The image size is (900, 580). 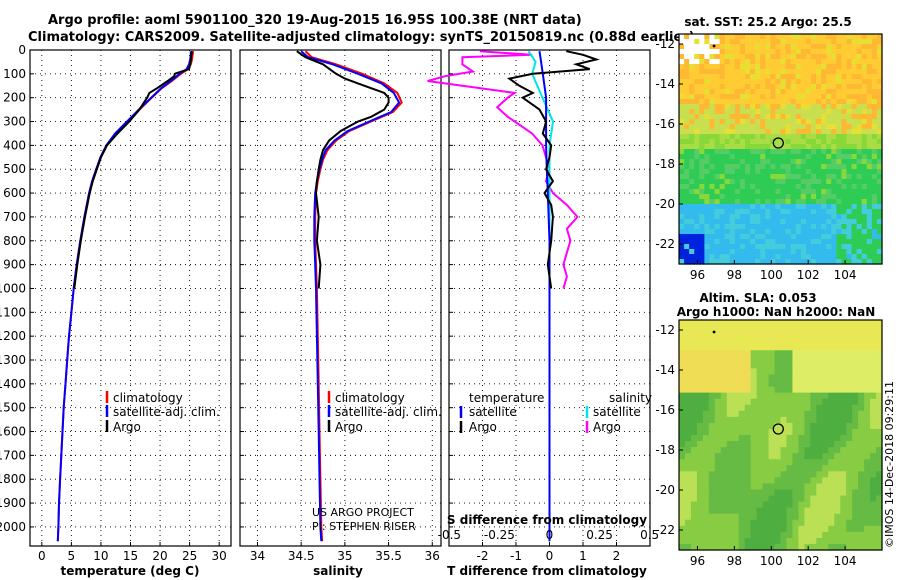 What do you see at coordinates (665, 450) in the screenshot?
I see `map-lat-label: -18` at bounding box center [665, 450].